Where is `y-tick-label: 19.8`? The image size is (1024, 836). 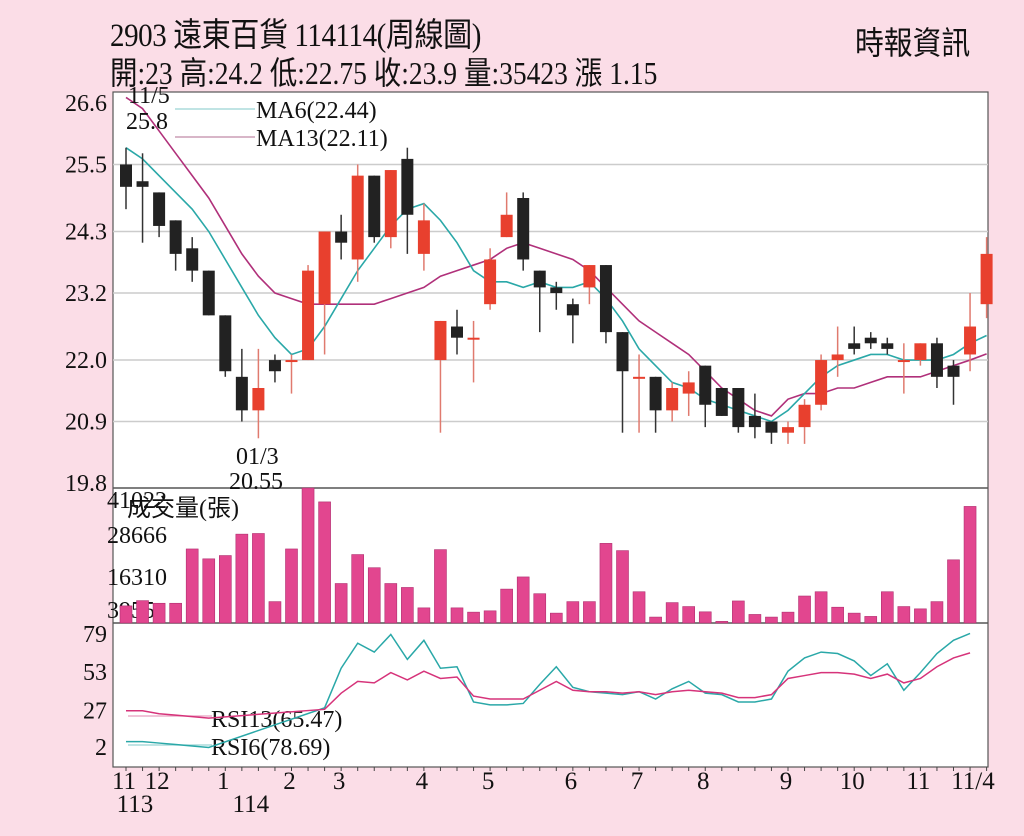 y-tick-label: 19.8 is located at coordinates (86, 484).